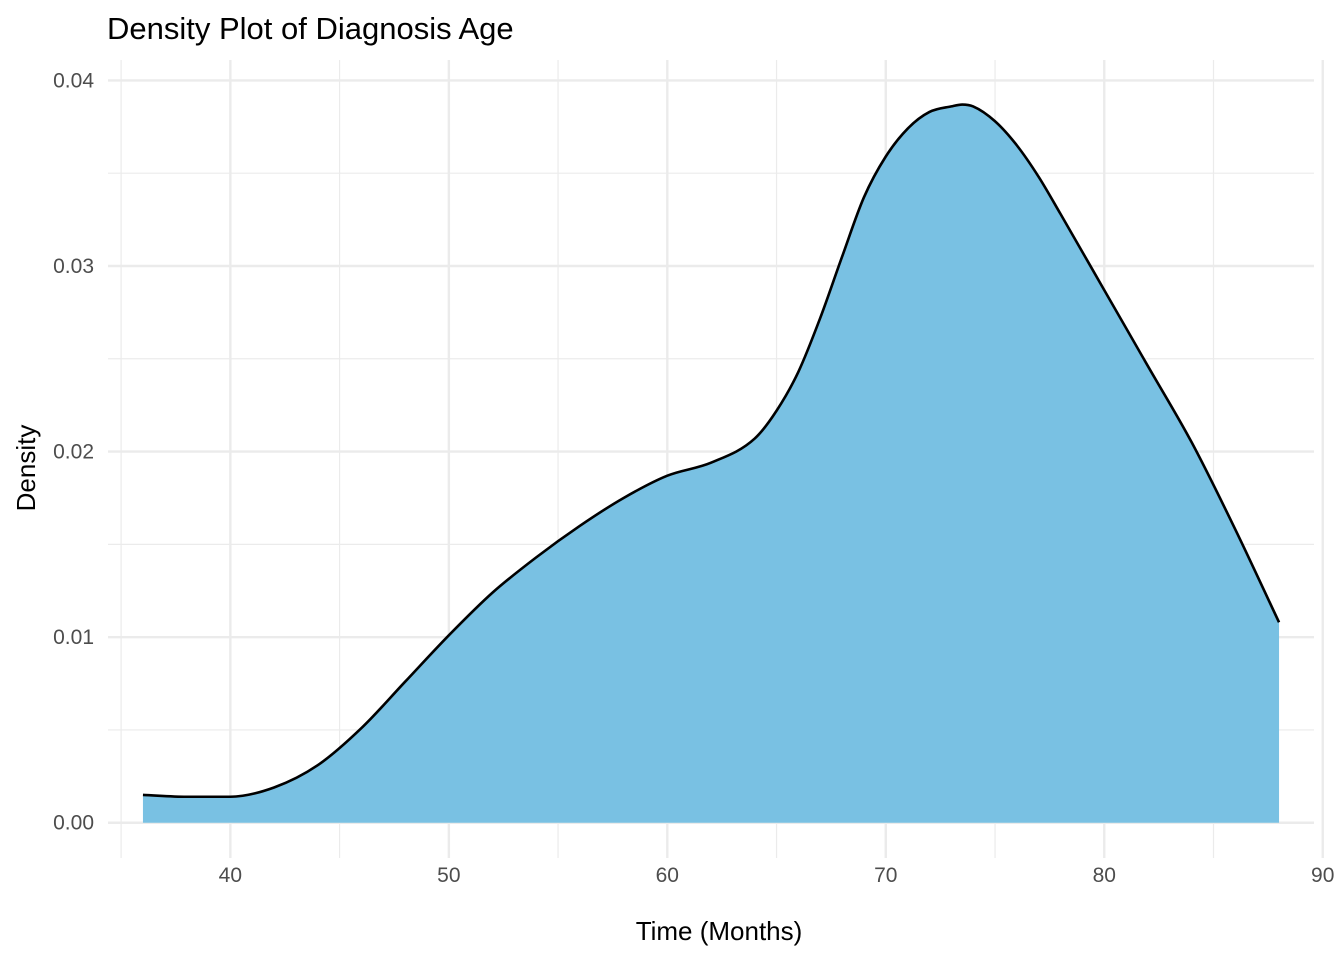 The height and width of the screenshot is (960, 1344). Describe the element at coordinates (73, 80) in the screenshot. I see `y-tick-label: 0.04` at that location.